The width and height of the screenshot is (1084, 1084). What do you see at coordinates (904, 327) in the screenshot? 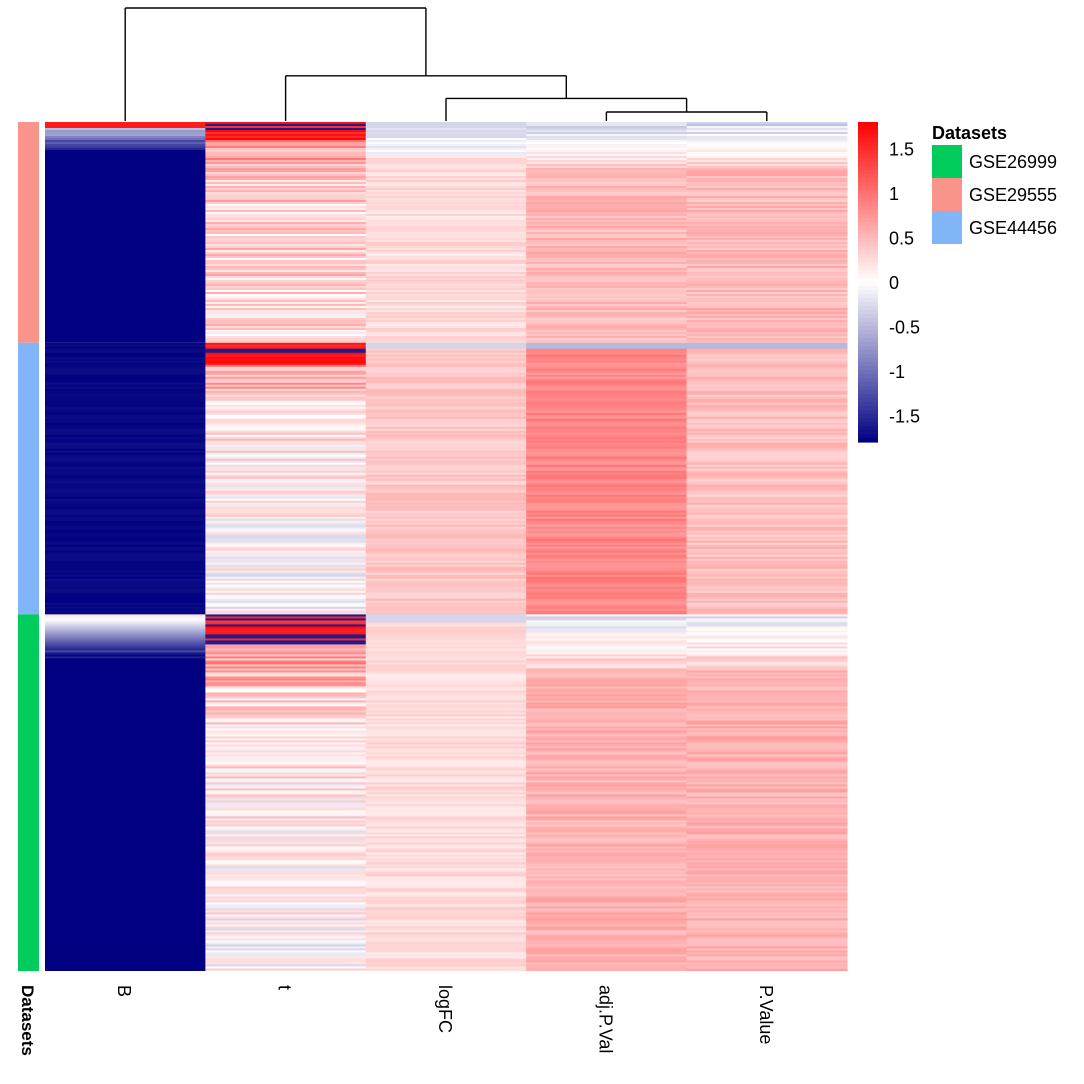
I see `color-scale-tick-label: -0.5` at bounding box center [904, 327].